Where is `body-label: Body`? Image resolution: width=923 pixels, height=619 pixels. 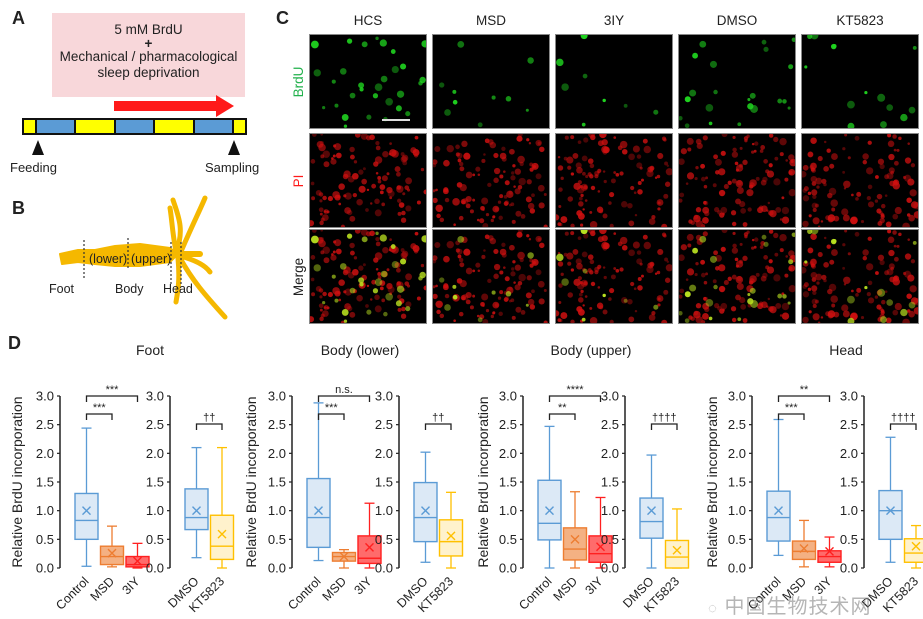 body-label: Body is located at coordinates (129, 289).